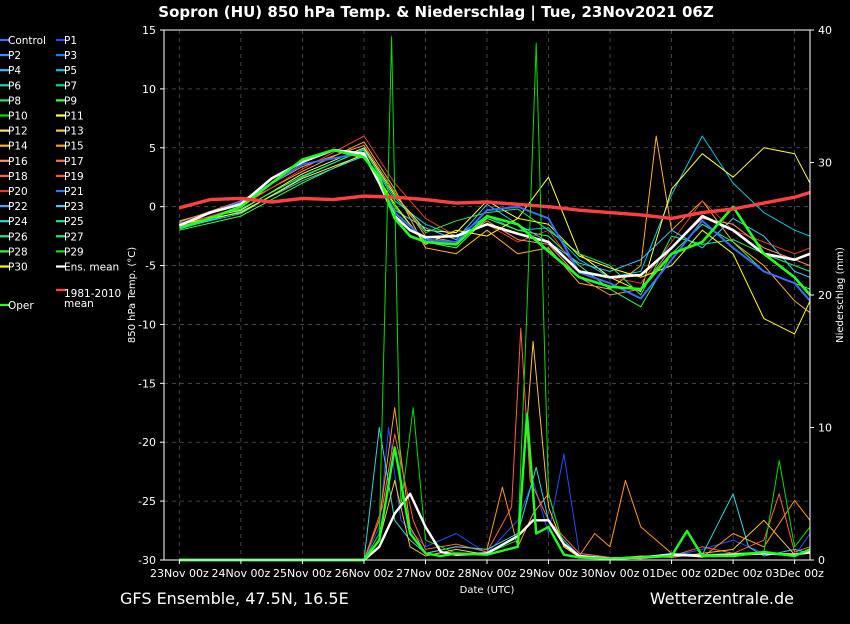 The height and width of the screenshot is (624, 850). I want to click on y2-tick-label: 20, so click(825, 295).